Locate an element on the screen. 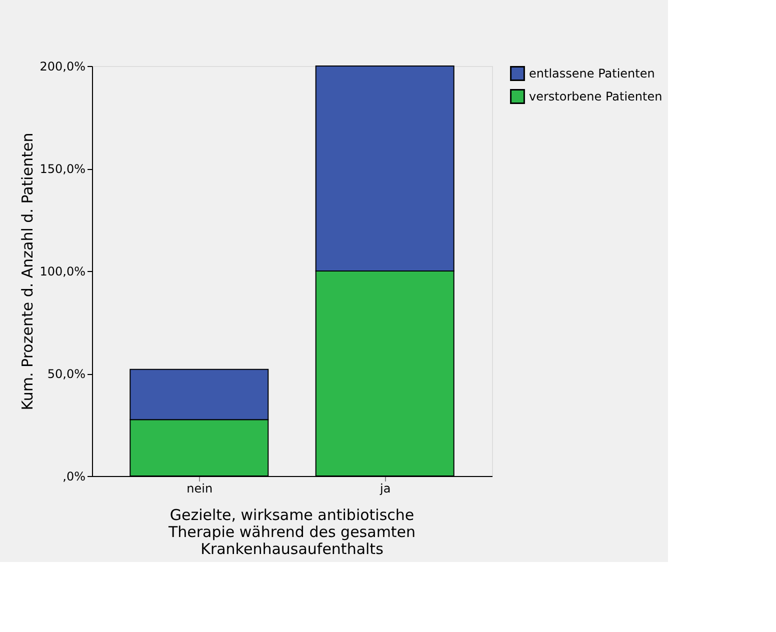 Image resolution: width=776 pixels, height=632 pixels. legend-label: verstorbene Patienten is located at coordinates (595, 97).